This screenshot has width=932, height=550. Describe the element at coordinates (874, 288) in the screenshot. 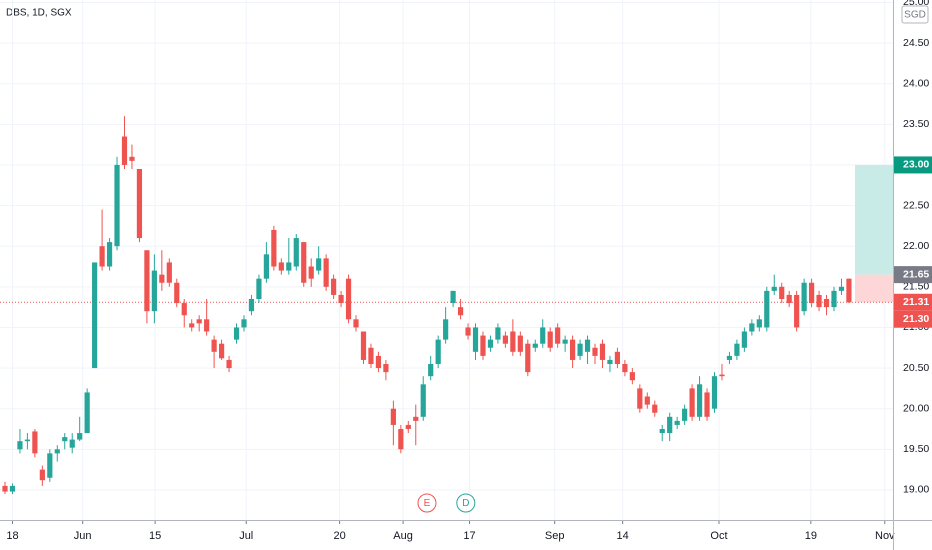

I see `position-zone` at that location.